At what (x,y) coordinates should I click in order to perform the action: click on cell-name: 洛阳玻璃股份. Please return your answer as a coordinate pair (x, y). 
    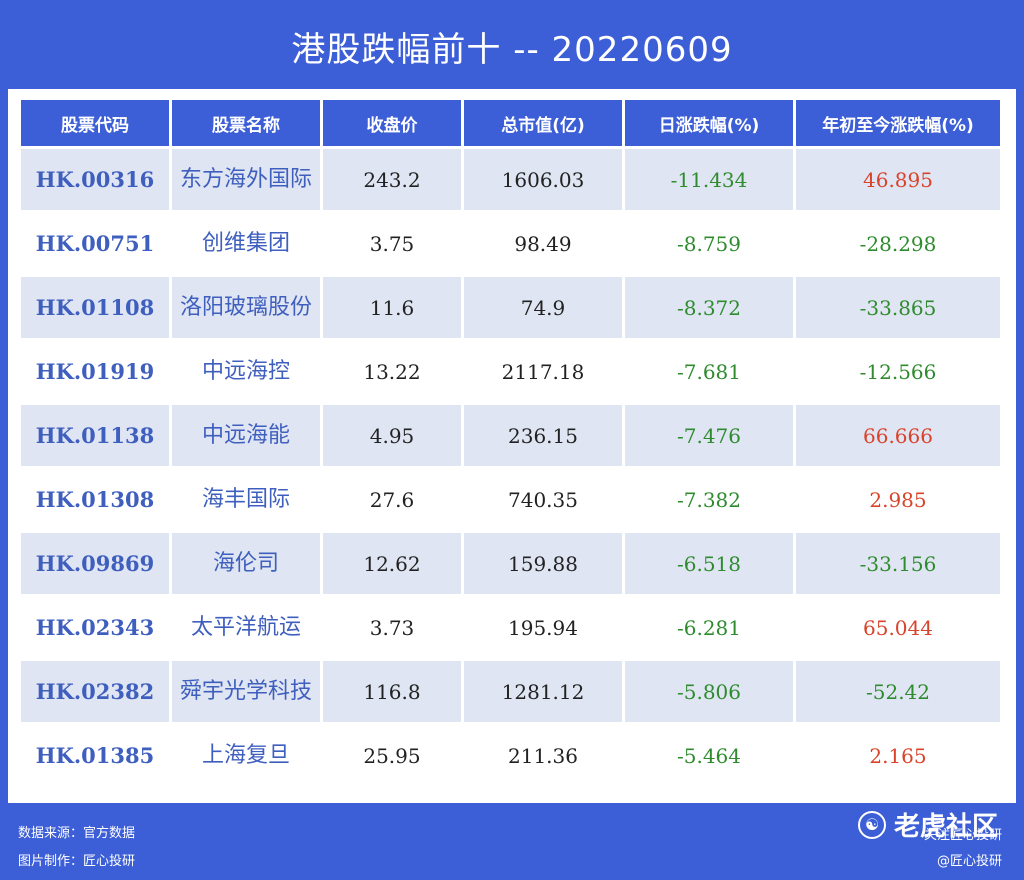
    Looking at the image, I should click on (246, 307).